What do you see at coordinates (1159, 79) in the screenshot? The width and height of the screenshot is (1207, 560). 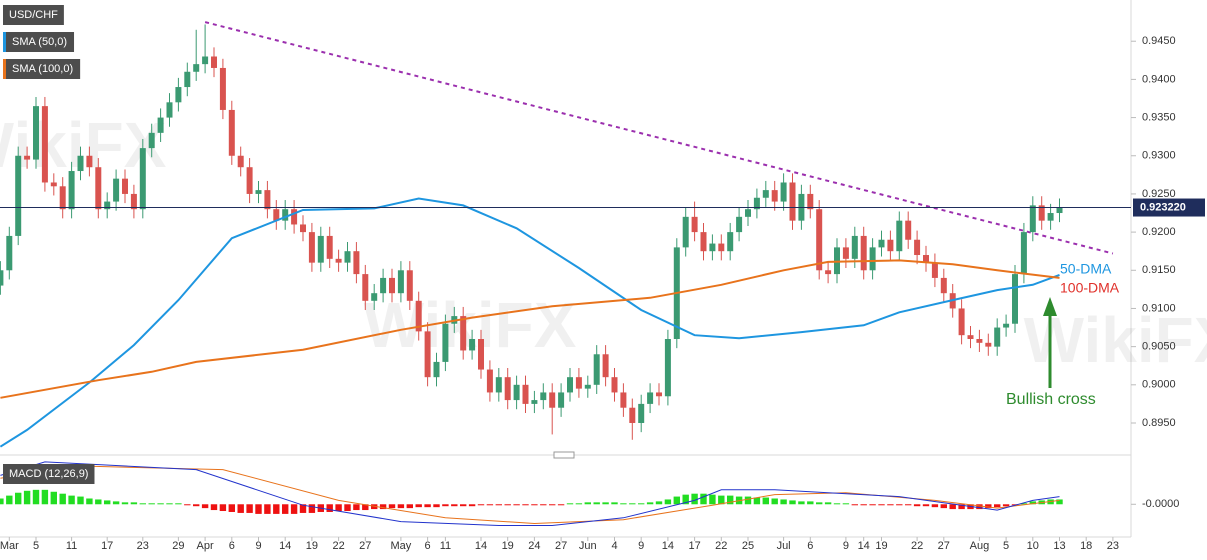 I see `y-tick-label: 0.9400` at bounding box center [1159, 79].